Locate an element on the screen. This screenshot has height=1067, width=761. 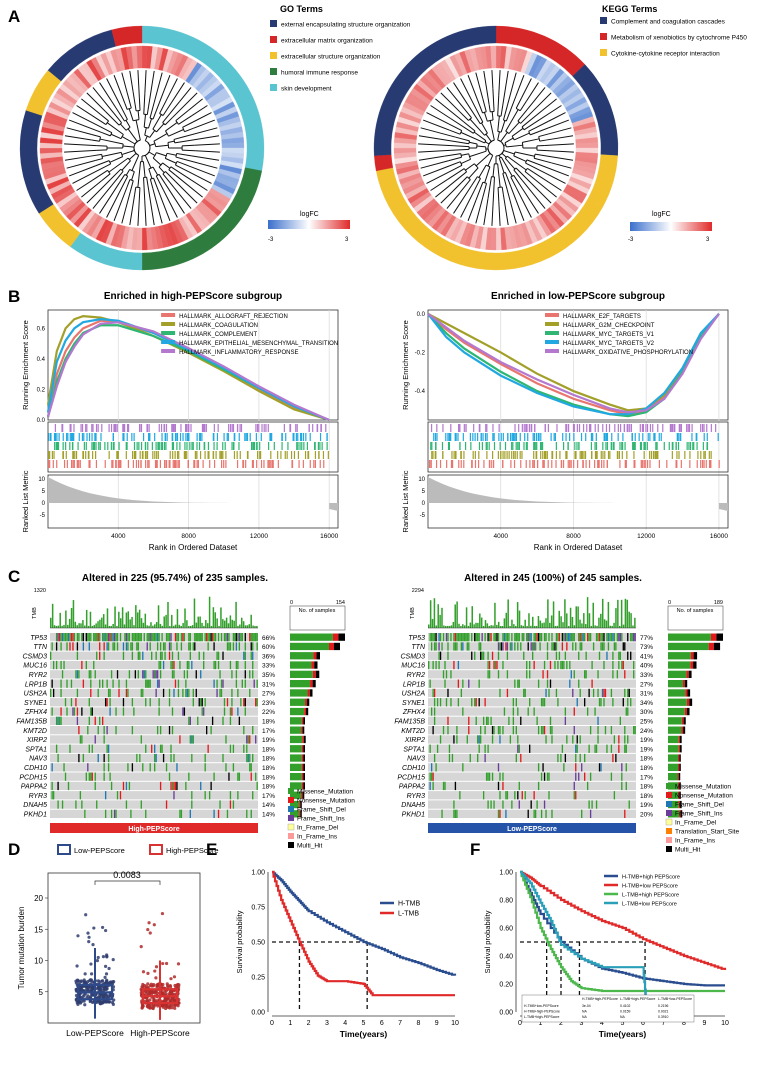
survival-curve is located at coordinates (364, 923).